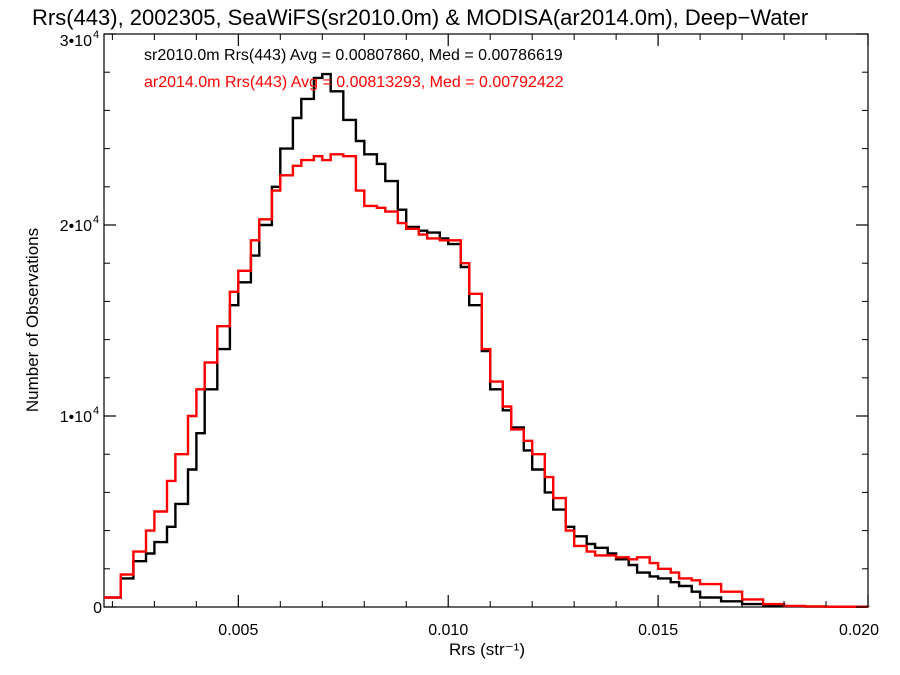 This screenshot has width=900, height=675. Describe the element at coordinates (238, 630) in the screenshot. I see `x-tick-label: 0.005` at that location.